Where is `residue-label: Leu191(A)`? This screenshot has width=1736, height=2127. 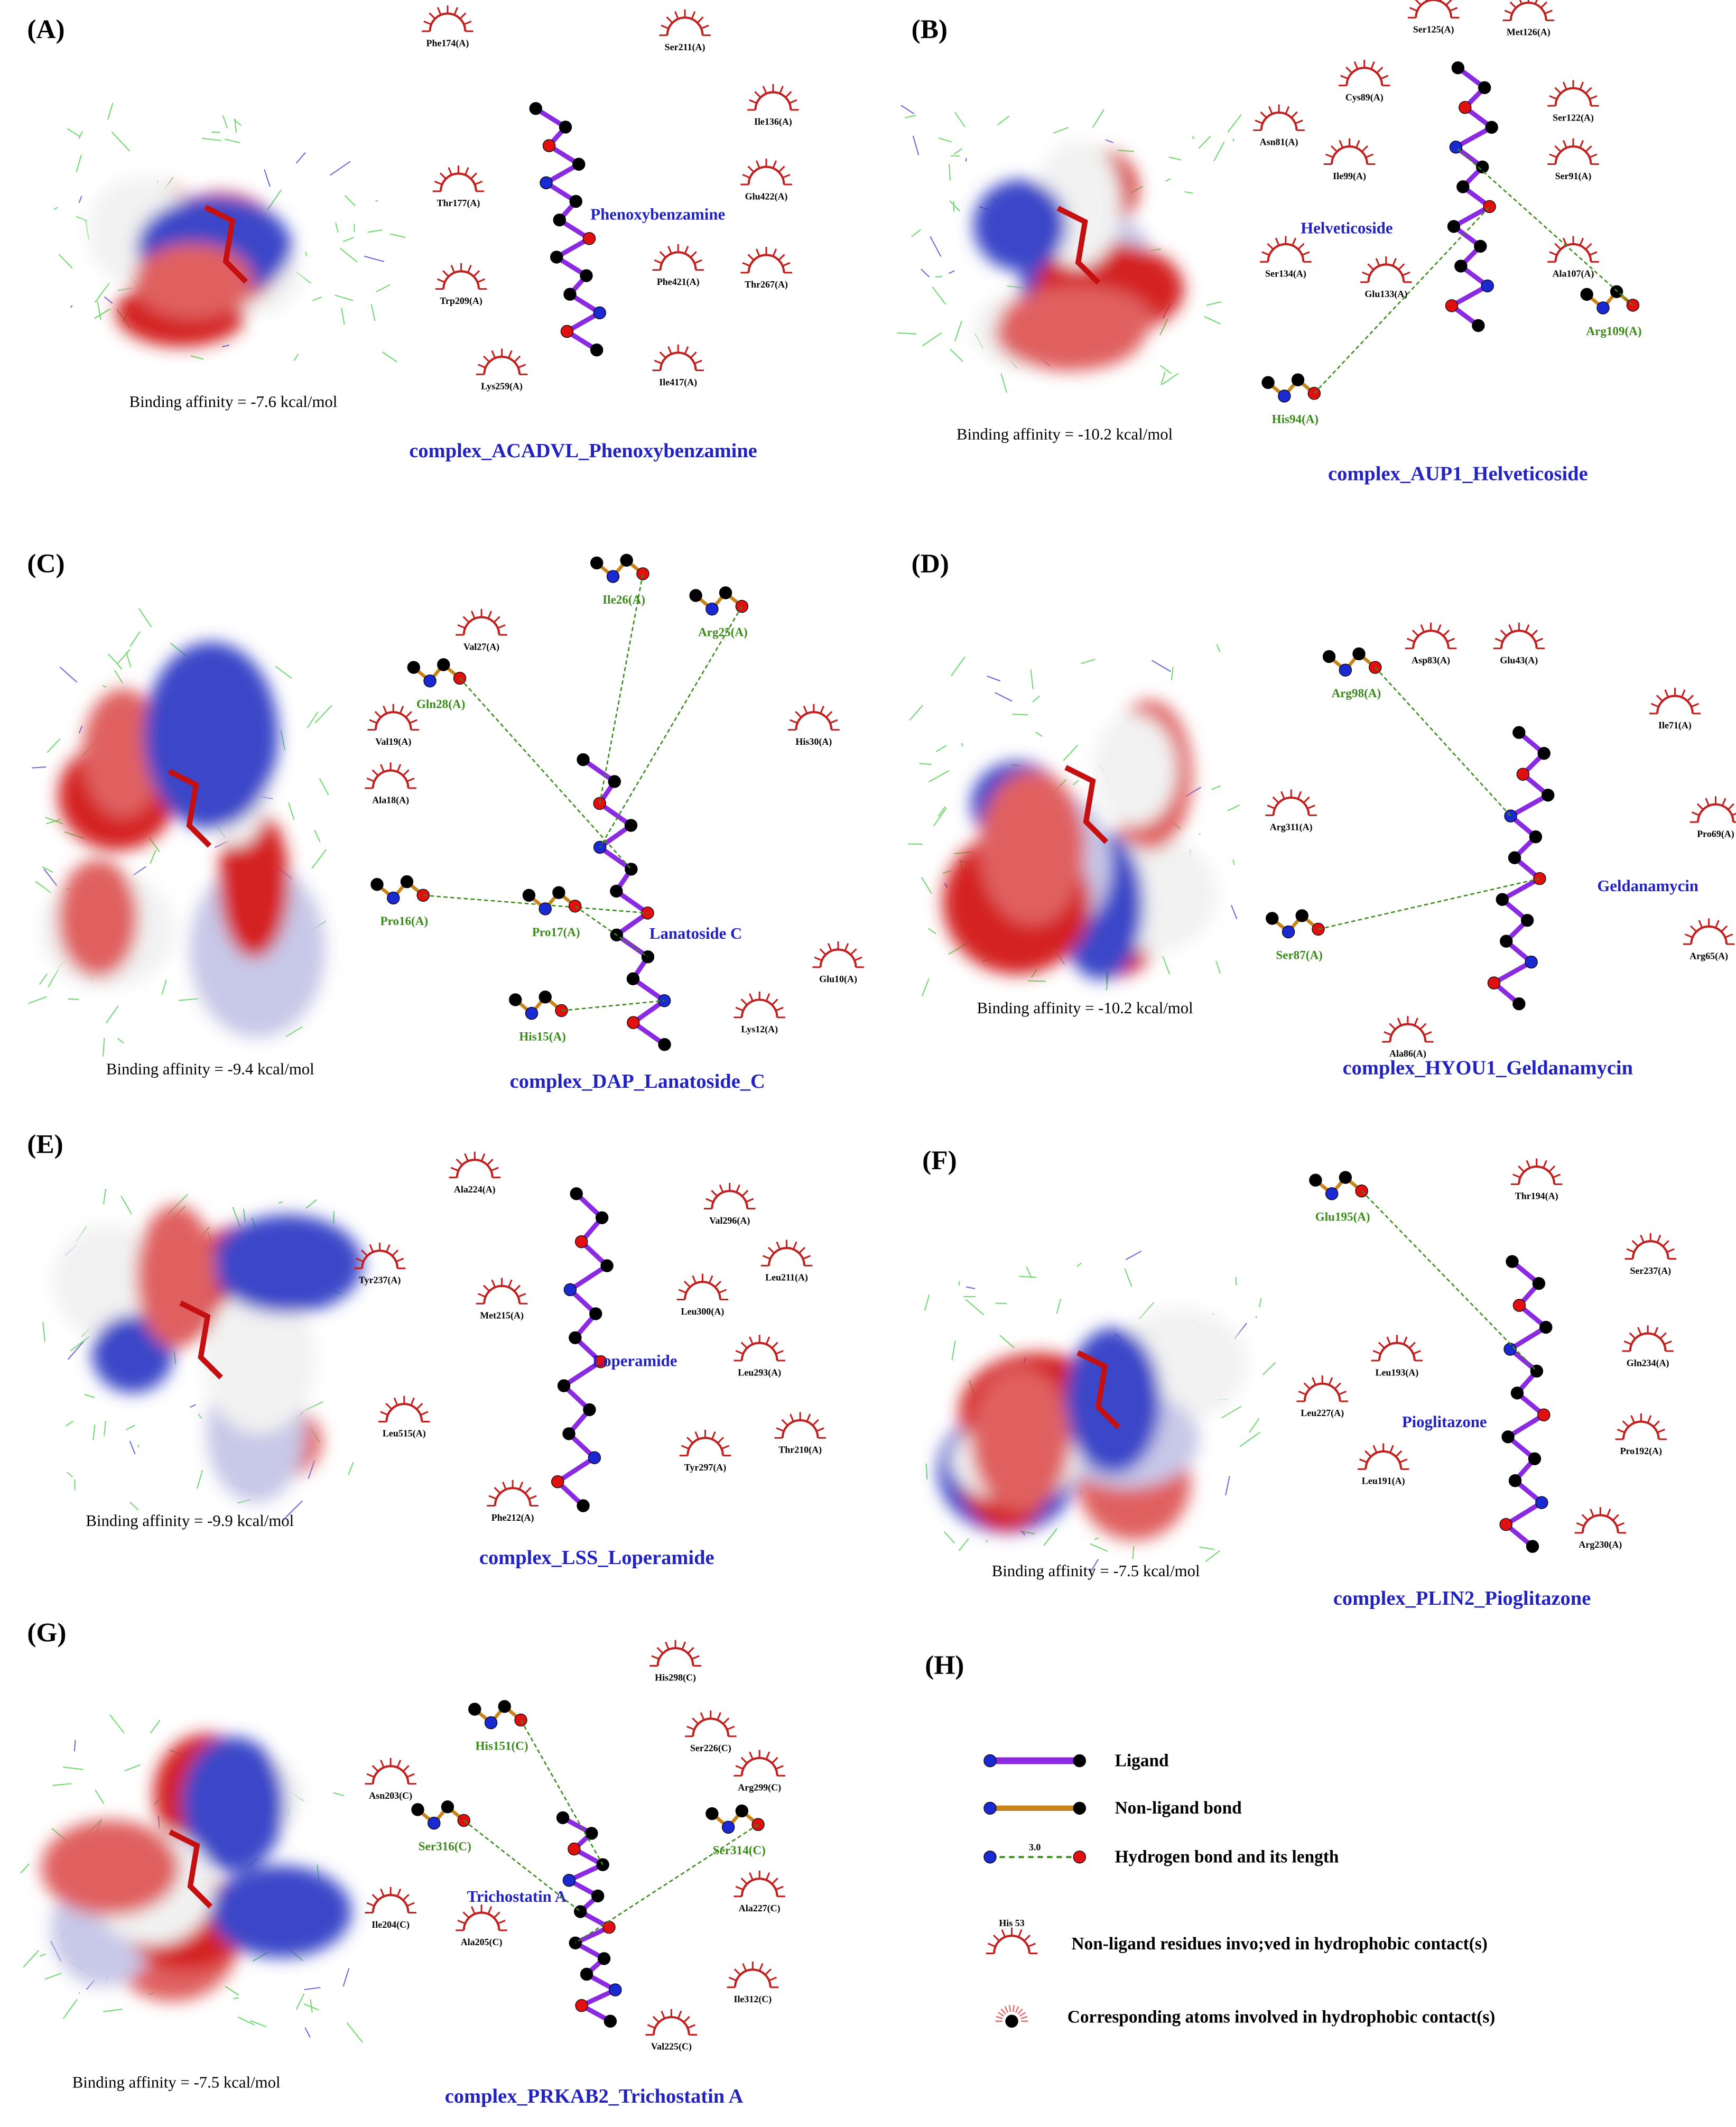 residue-label: Leu191(A) is located at coordinates (1383, 1481).